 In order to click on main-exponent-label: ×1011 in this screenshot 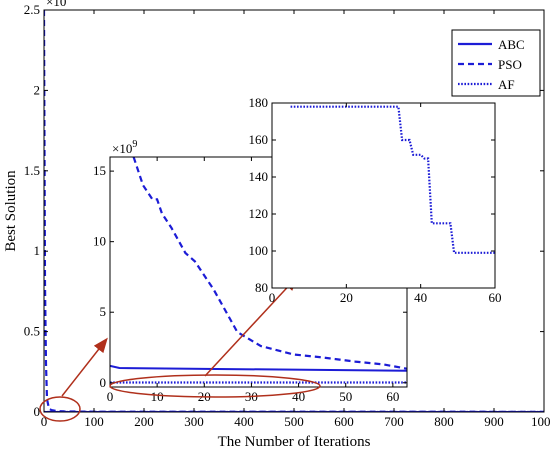, I will do `click(61, 4)`.